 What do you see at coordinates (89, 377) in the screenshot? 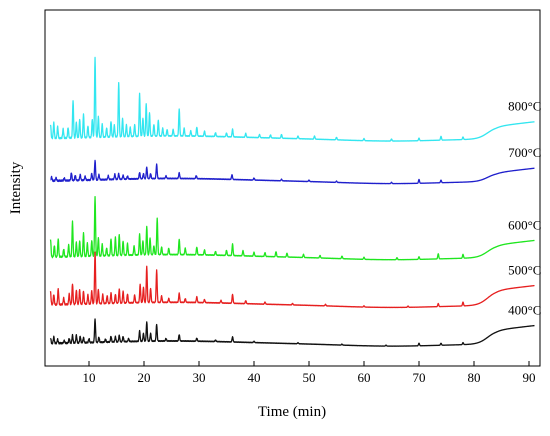
I see `x-tick-label: 10` at bounding box center [89, 377].